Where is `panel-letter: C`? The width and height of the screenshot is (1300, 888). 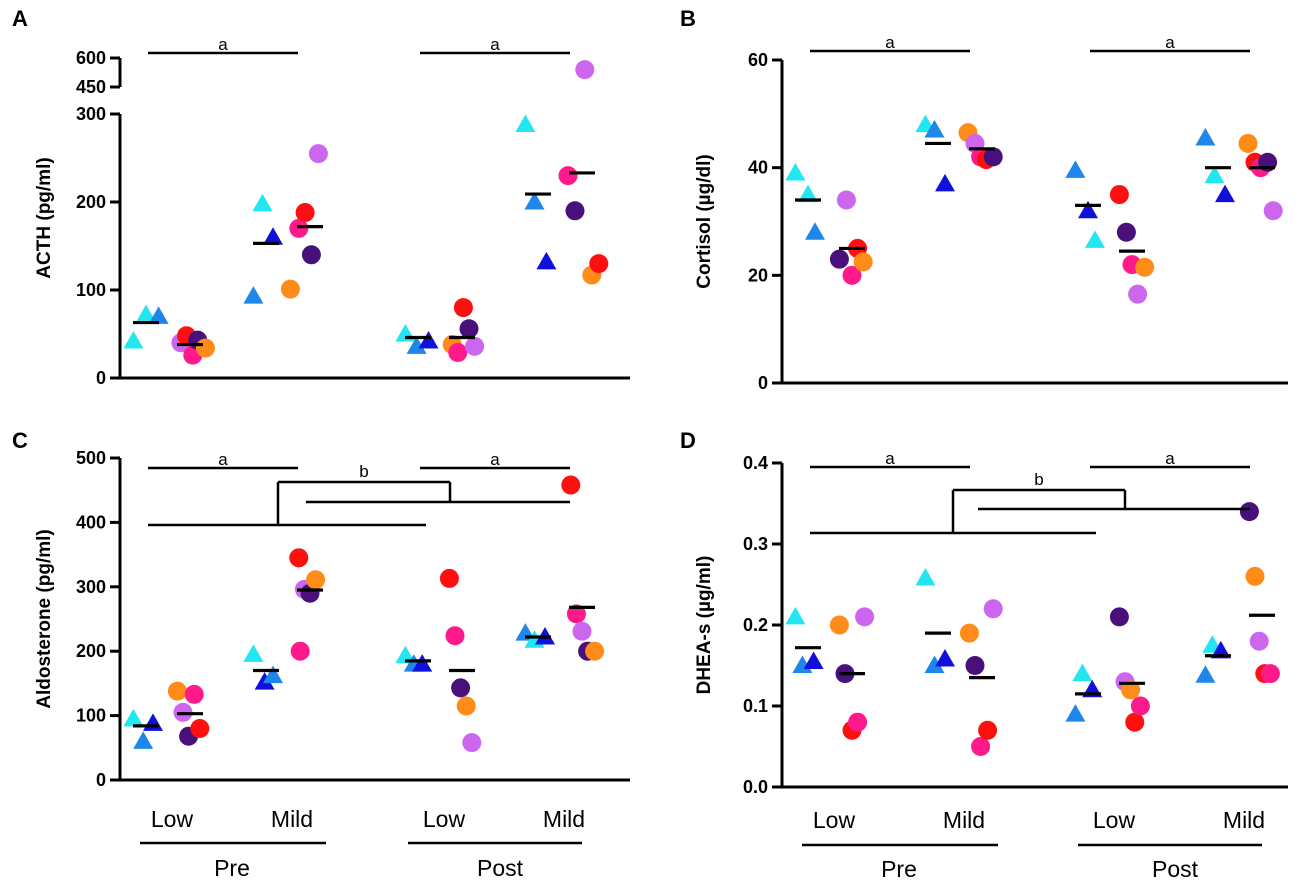 panel-letter: C is located at coordinates (20, 440).